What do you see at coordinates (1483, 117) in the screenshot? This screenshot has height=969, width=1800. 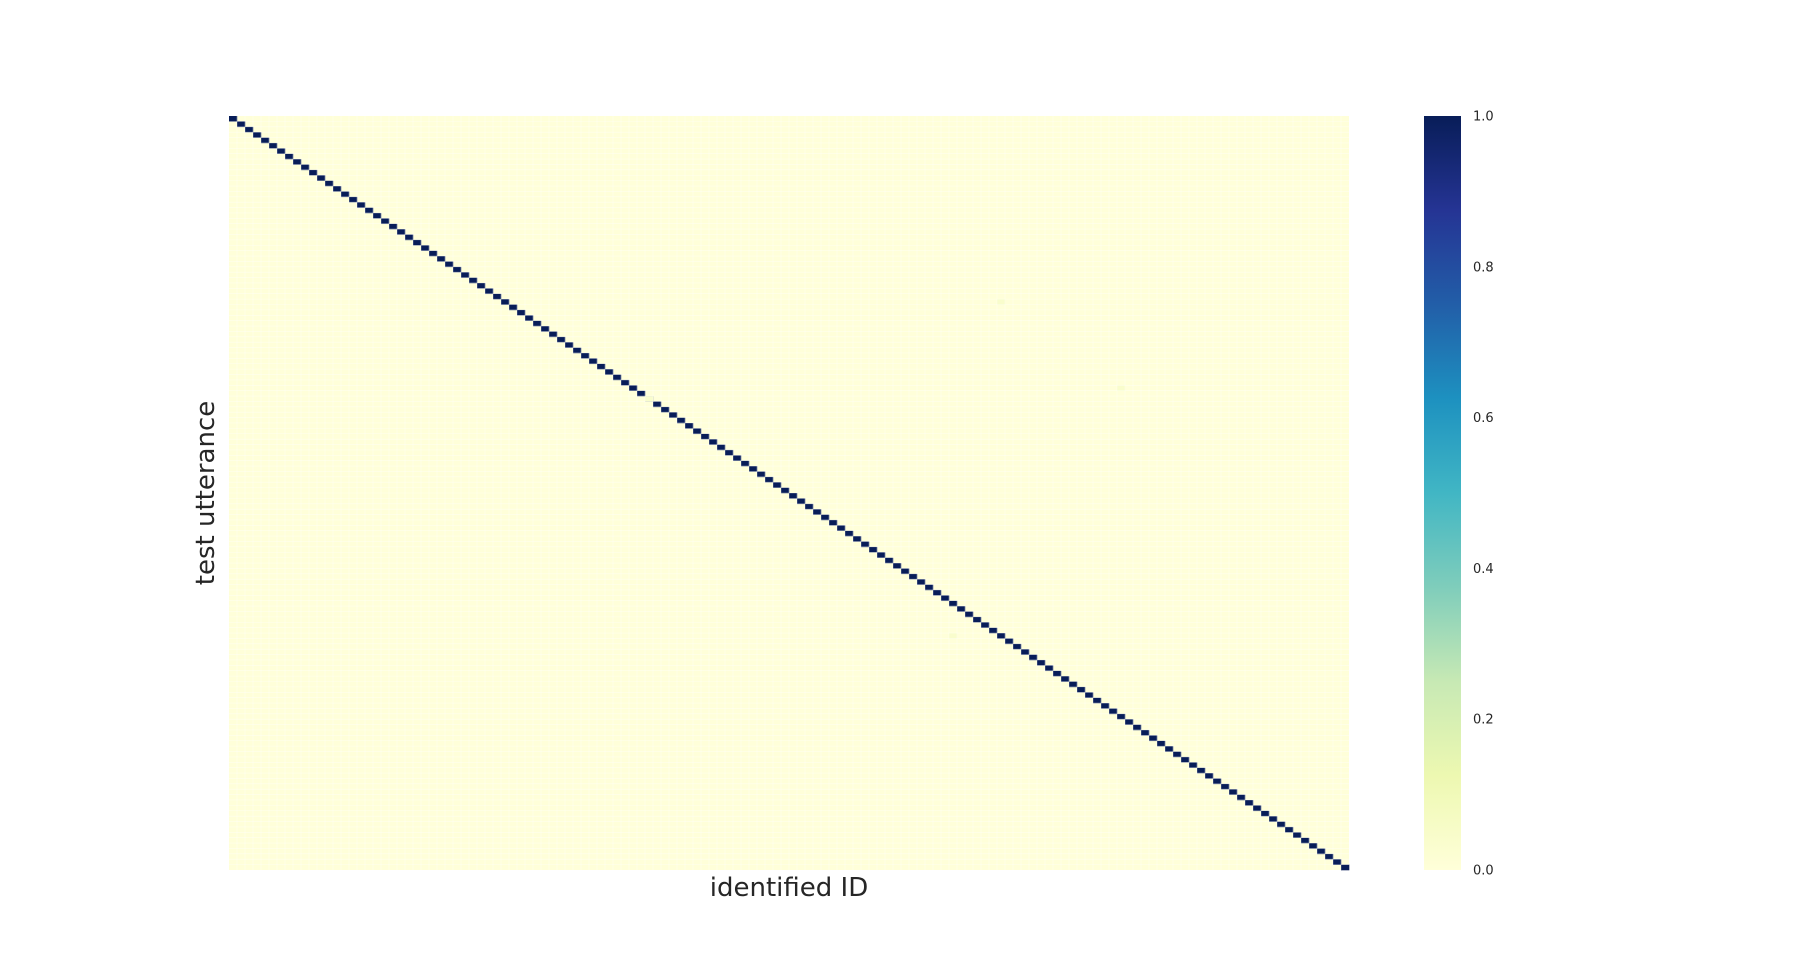 I see `colorbar-tick-label: 1.0` at bounding box center [1483, 117].